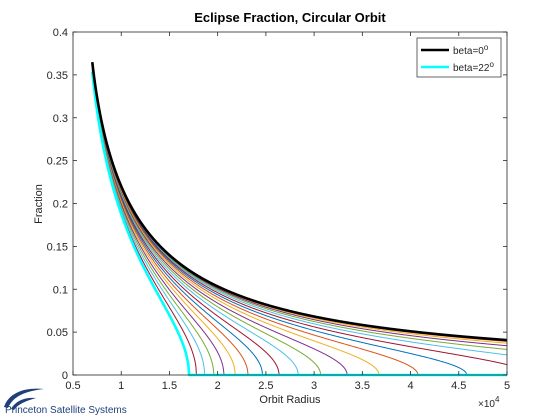 The width and height of the screenshot is (560, 420). I want to click on x-tick-label: 3.5, so click(362, 386).